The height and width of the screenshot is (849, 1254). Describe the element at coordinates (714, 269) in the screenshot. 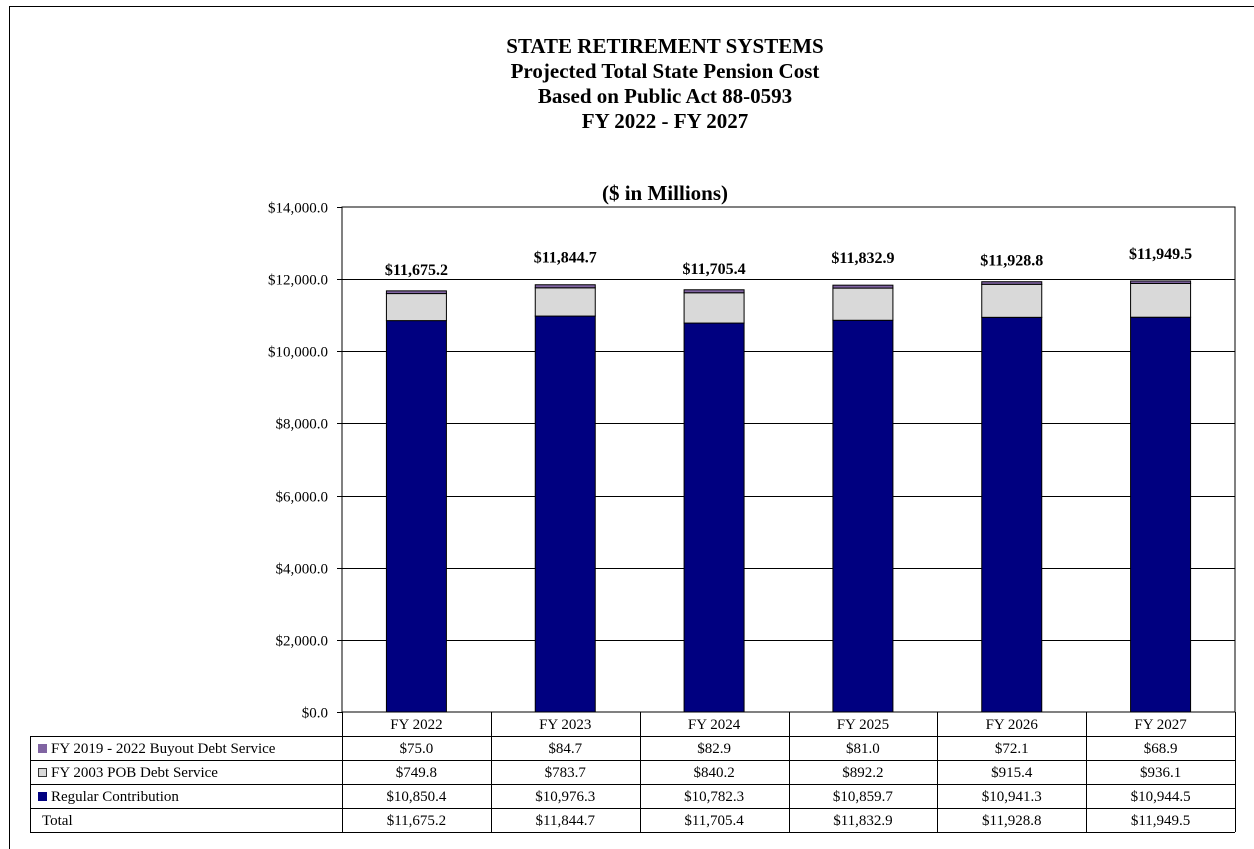

I see `total-data-label: $11,705.4` at that location.